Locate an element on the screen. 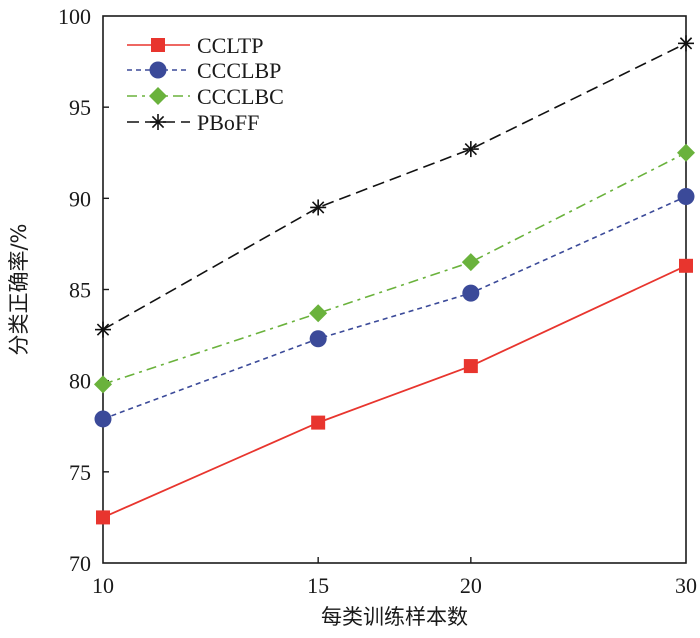  legend-item: CCCLBP is located at coordinates (204, 70).